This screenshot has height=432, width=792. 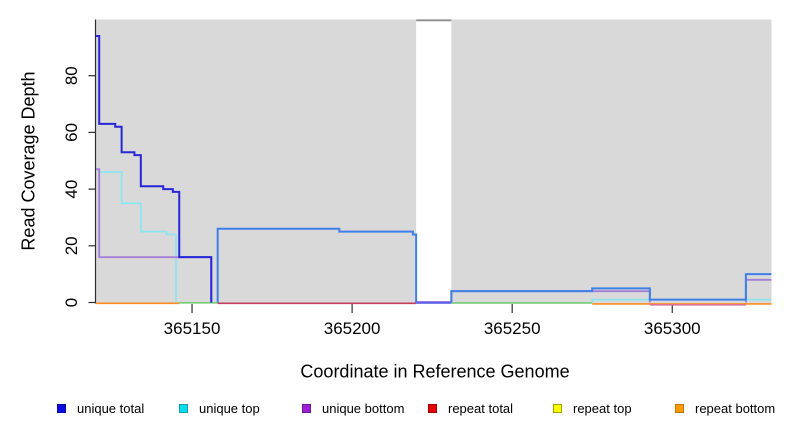 What do you see at coordinates (512, 328) in the screenshot?
I see `x-tick-label: 365250` at bounding box center [512, 328].